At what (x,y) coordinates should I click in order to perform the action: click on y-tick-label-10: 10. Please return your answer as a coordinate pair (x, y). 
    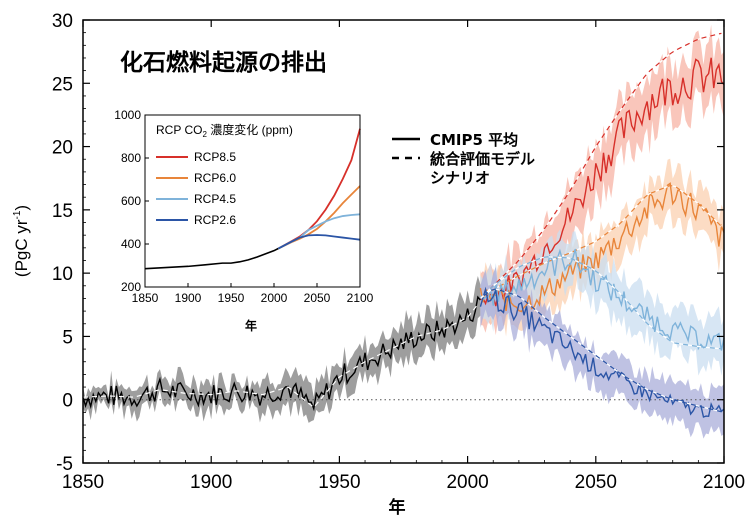
    Looking at the image, I should click on (62, 274).